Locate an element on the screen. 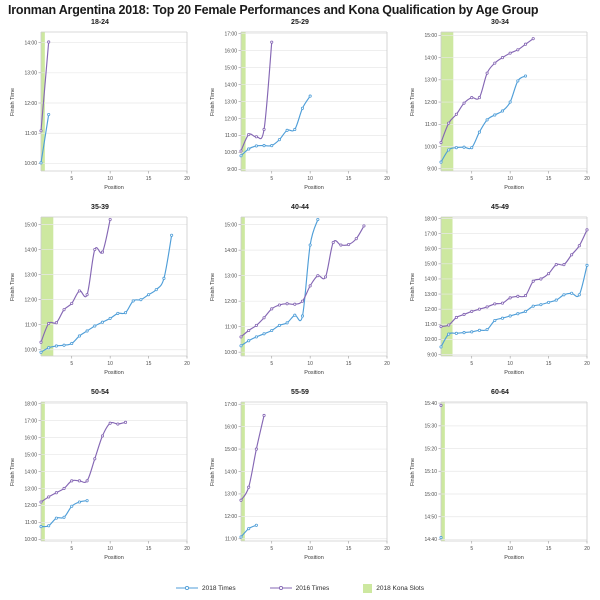  y-tick-label: 14:50 is located at coordinates (430, 518).